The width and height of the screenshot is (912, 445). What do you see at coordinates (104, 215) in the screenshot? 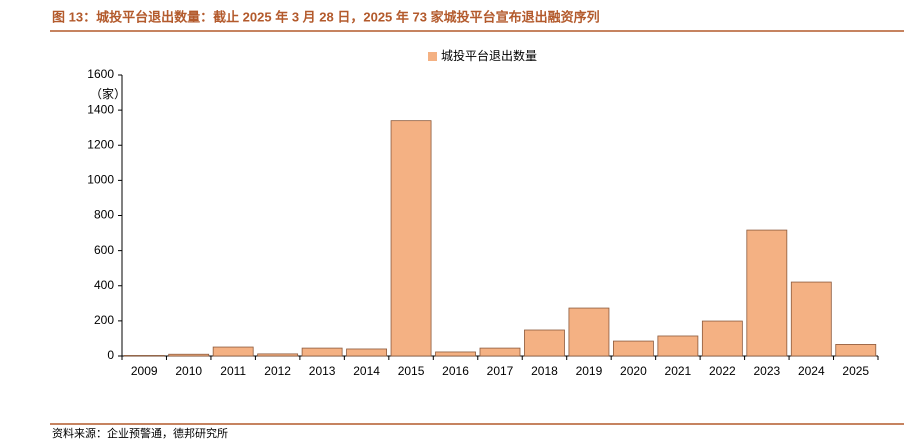
I see `y-tick-label: 800` at bounding box center [104, 215].